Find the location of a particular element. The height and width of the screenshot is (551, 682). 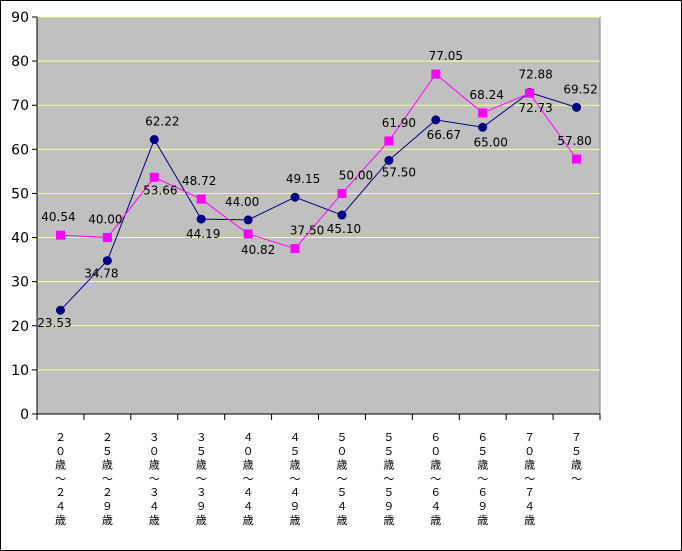

data-label: 61.90 is located at coordinates (399, 123).